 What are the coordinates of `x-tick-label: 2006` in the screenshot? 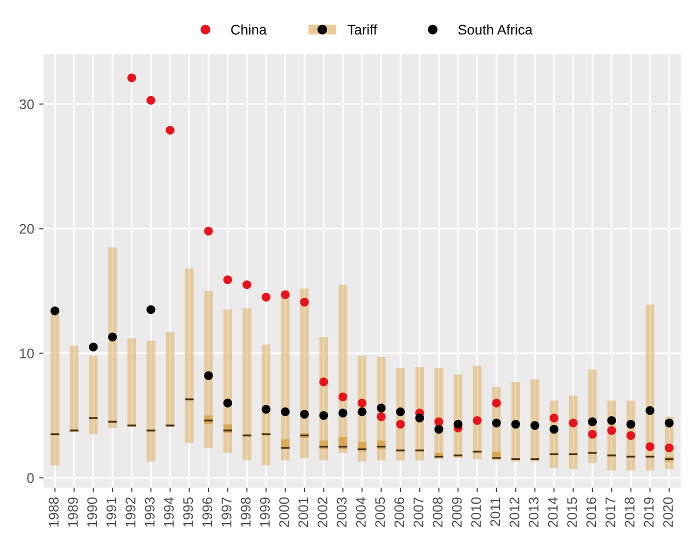 It's located at (399, 512).